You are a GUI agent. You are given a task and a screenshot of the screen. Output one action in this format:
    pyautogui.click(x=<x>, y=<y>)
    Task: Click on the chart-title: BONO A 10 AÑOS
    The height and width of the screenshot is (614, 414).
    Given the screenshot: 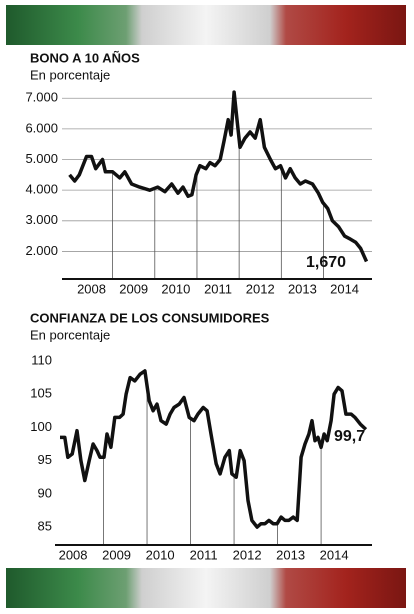 What is the action you would take?
    pyautogui.click(x=85, y=57)
    